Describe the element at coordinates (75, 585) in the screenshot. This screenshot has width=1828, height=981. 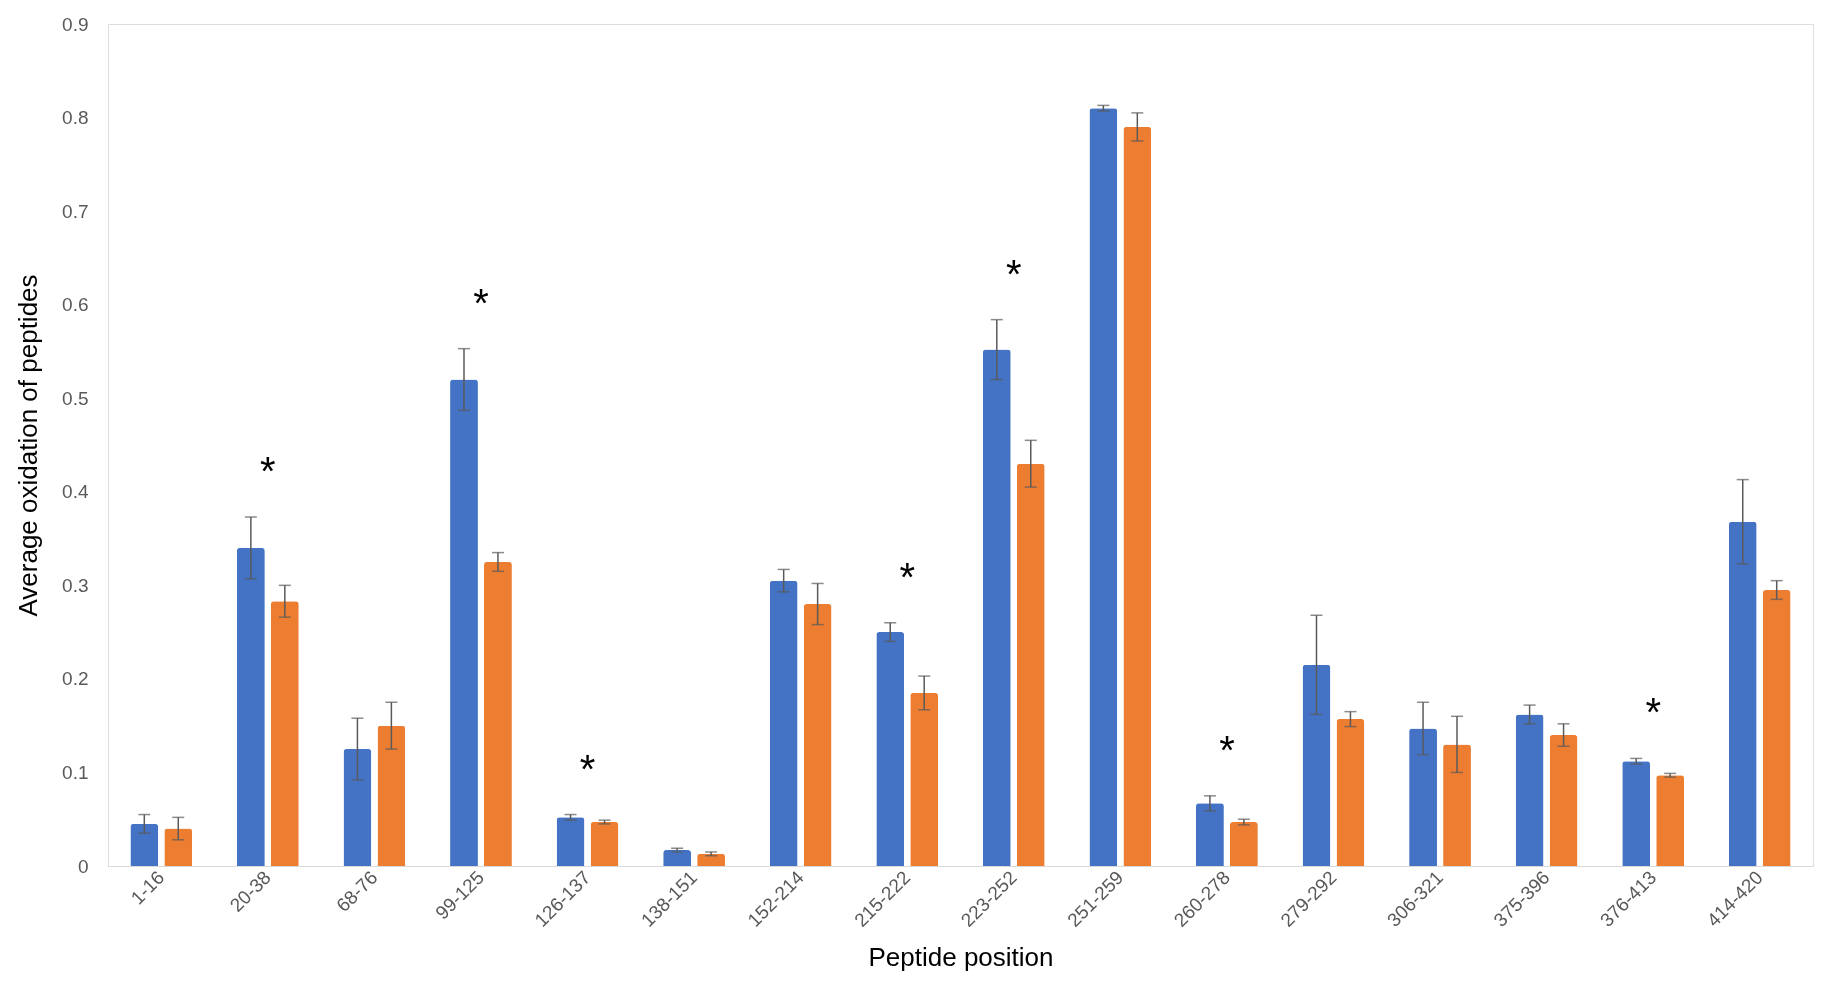
I see `y-tick-label: 0.3` at that location.